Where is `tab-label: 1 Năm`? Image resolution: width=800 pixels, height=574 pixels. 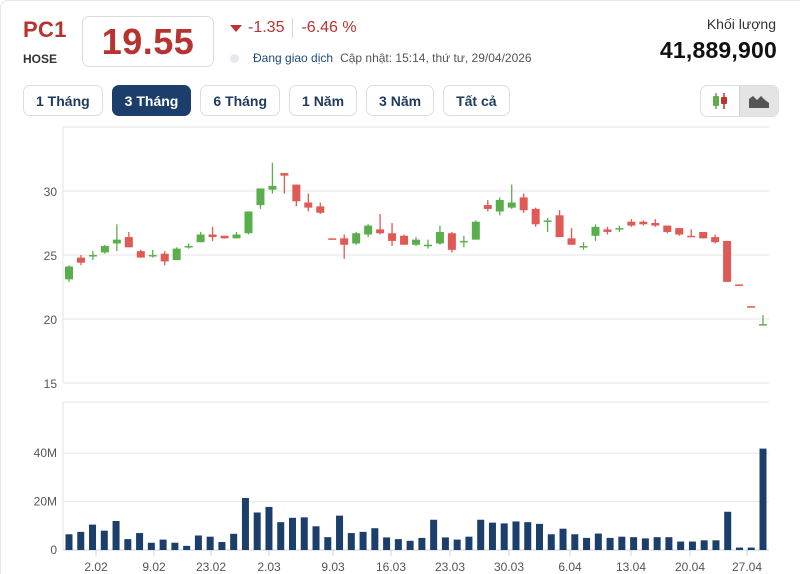 tab-label: 1 Năm is located at coordinates (323, 100).